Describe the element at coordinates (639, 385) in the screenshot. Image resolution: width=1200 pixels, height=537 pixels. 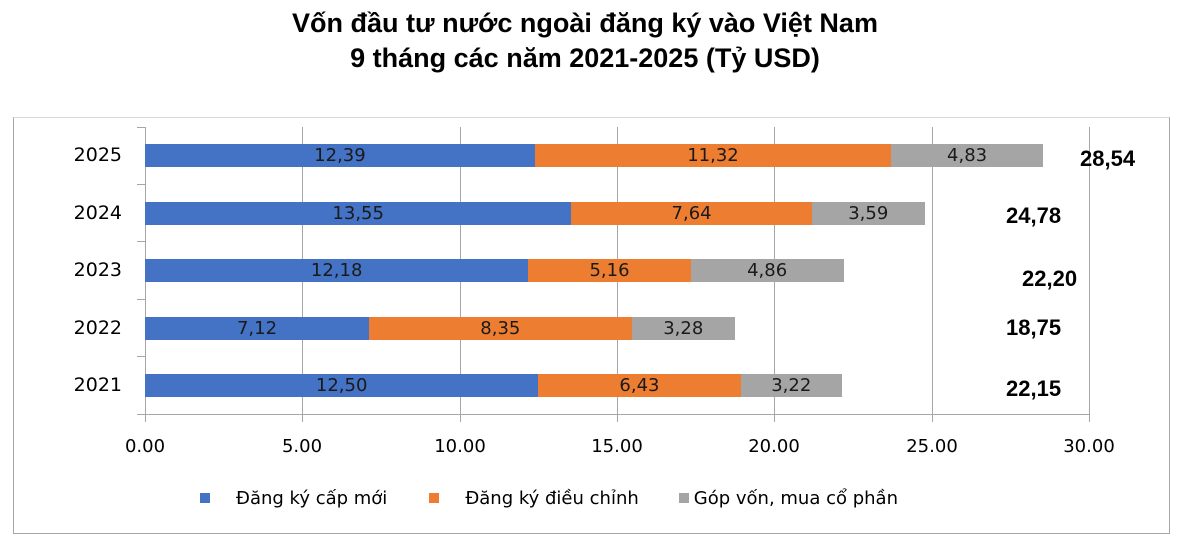
I see `bar-segment-adjusted: 6,43` at that location.